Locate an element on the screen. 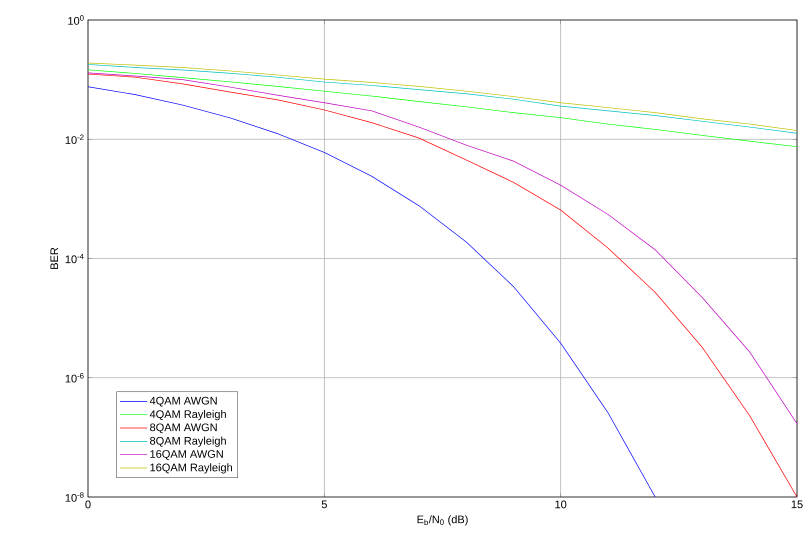 Image resolution: width=811 pixels, height=557 pixels. x-tick-label: 5 is located at coordinates (324, 504).